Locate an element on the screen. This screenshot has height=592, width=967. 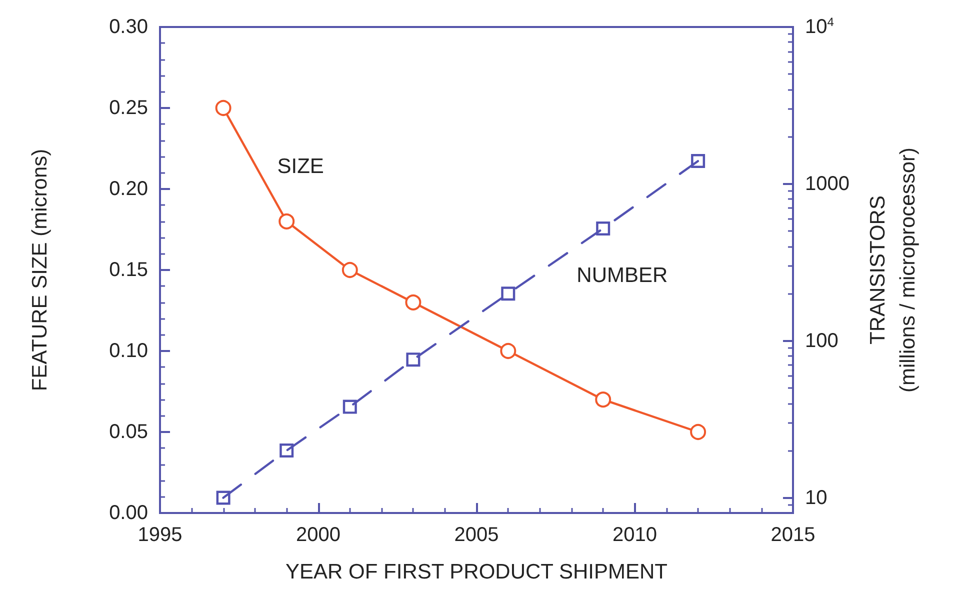
x-axis-title: YEAR OF FIRST PRODUCT SHIPMENT is located at coordinates (477, 572).